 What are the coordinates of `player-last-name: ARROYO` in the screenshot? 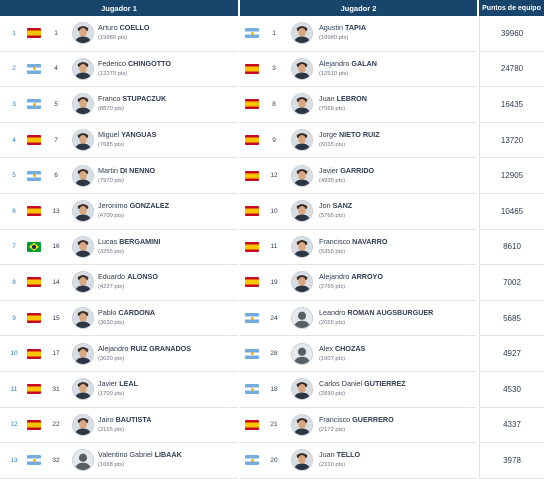 It's located at (367, 277).